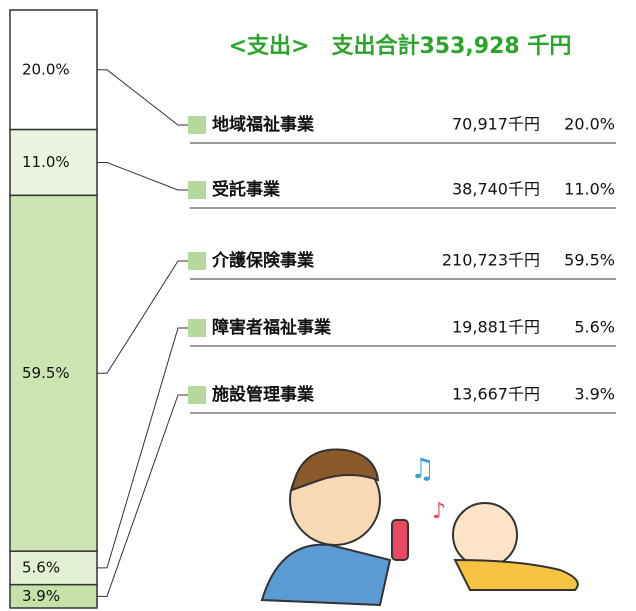  What do you see at coordinates (262, 260) in the screenshot?
I see `category-label: 介護保険事業` at bounding box center [262, 260].